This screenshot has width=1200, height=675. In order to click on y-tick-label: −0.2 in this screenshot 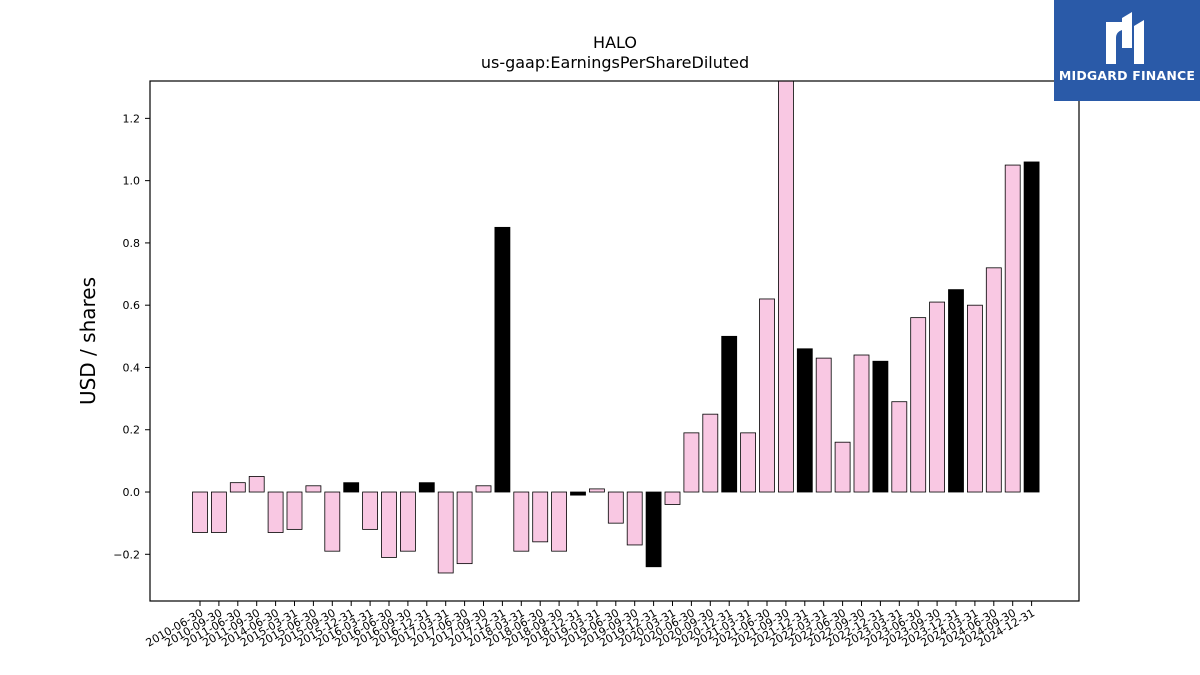, I will do `click(126, 554)`.